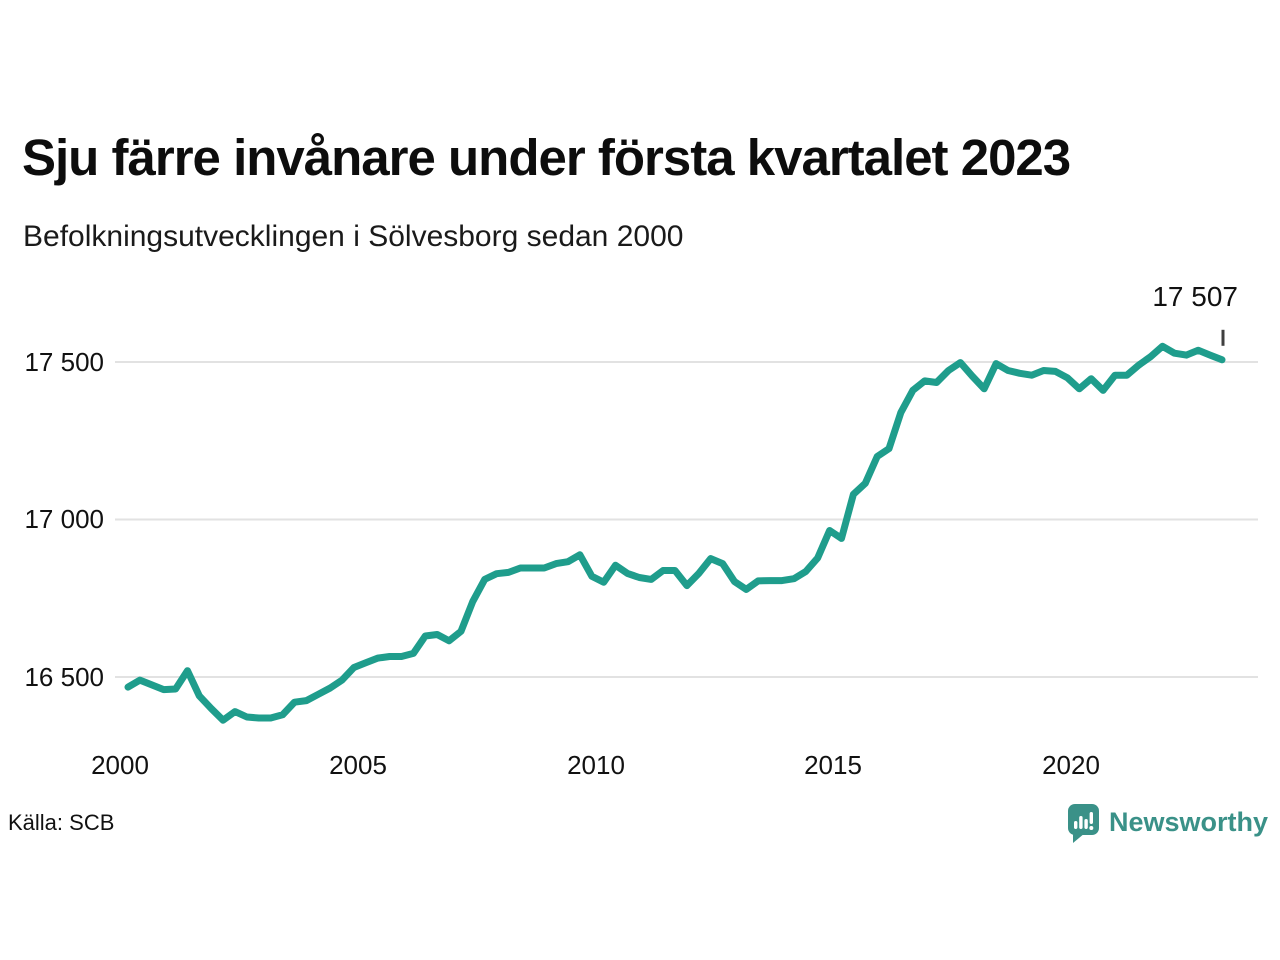 The image size is (1280, 960). Describe the element at coordinates (358, 765) in the screenshot. I see `x-axis-tick-label-2005: 2005` at that location.